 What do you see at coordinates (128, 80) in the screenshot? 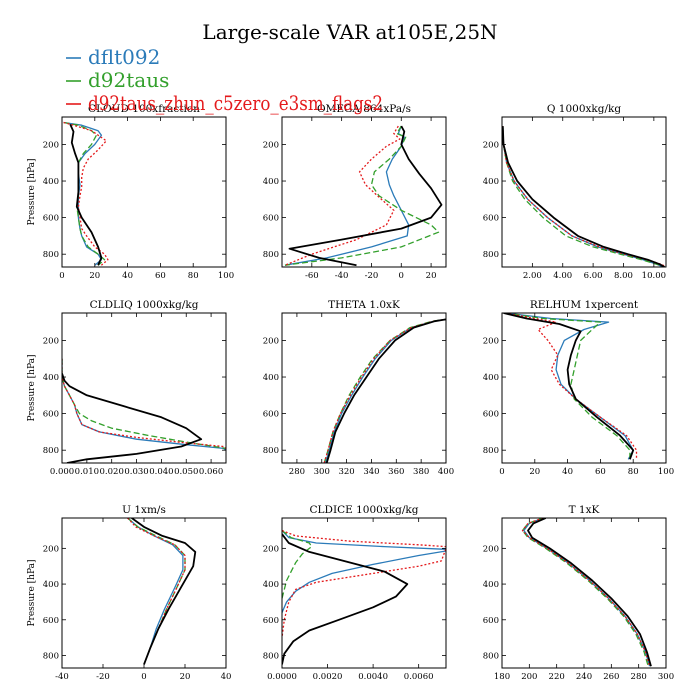
I see `legend-label-2: d92taus` at bounding box center [128, 80].